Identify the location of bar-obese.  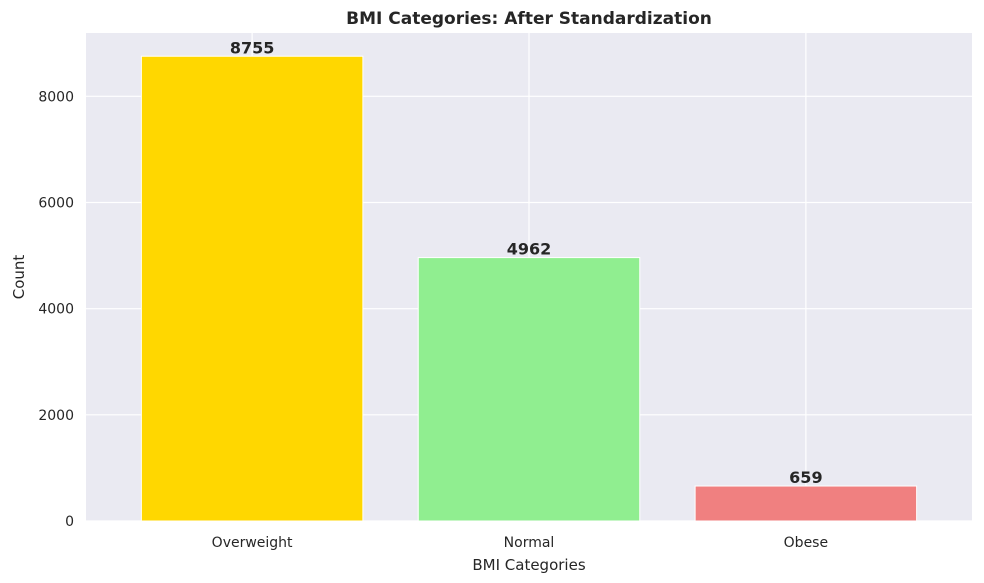
(806, 503).